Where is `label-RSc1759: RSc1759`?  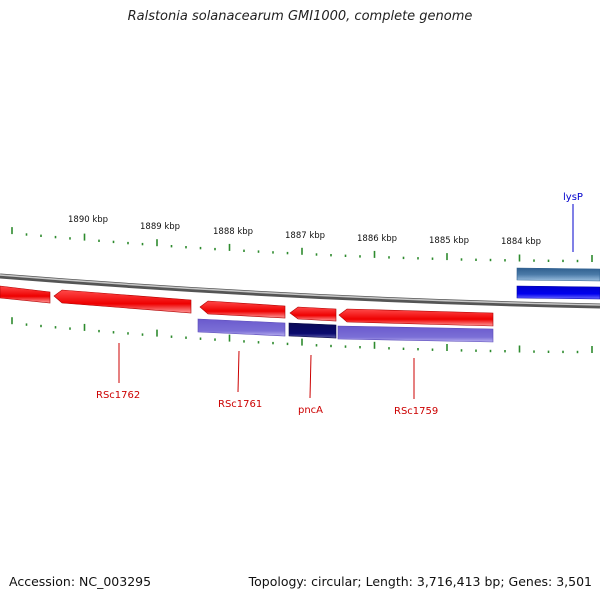
label-RSc1759: RSc1759 is located at coordinates (416, 411).